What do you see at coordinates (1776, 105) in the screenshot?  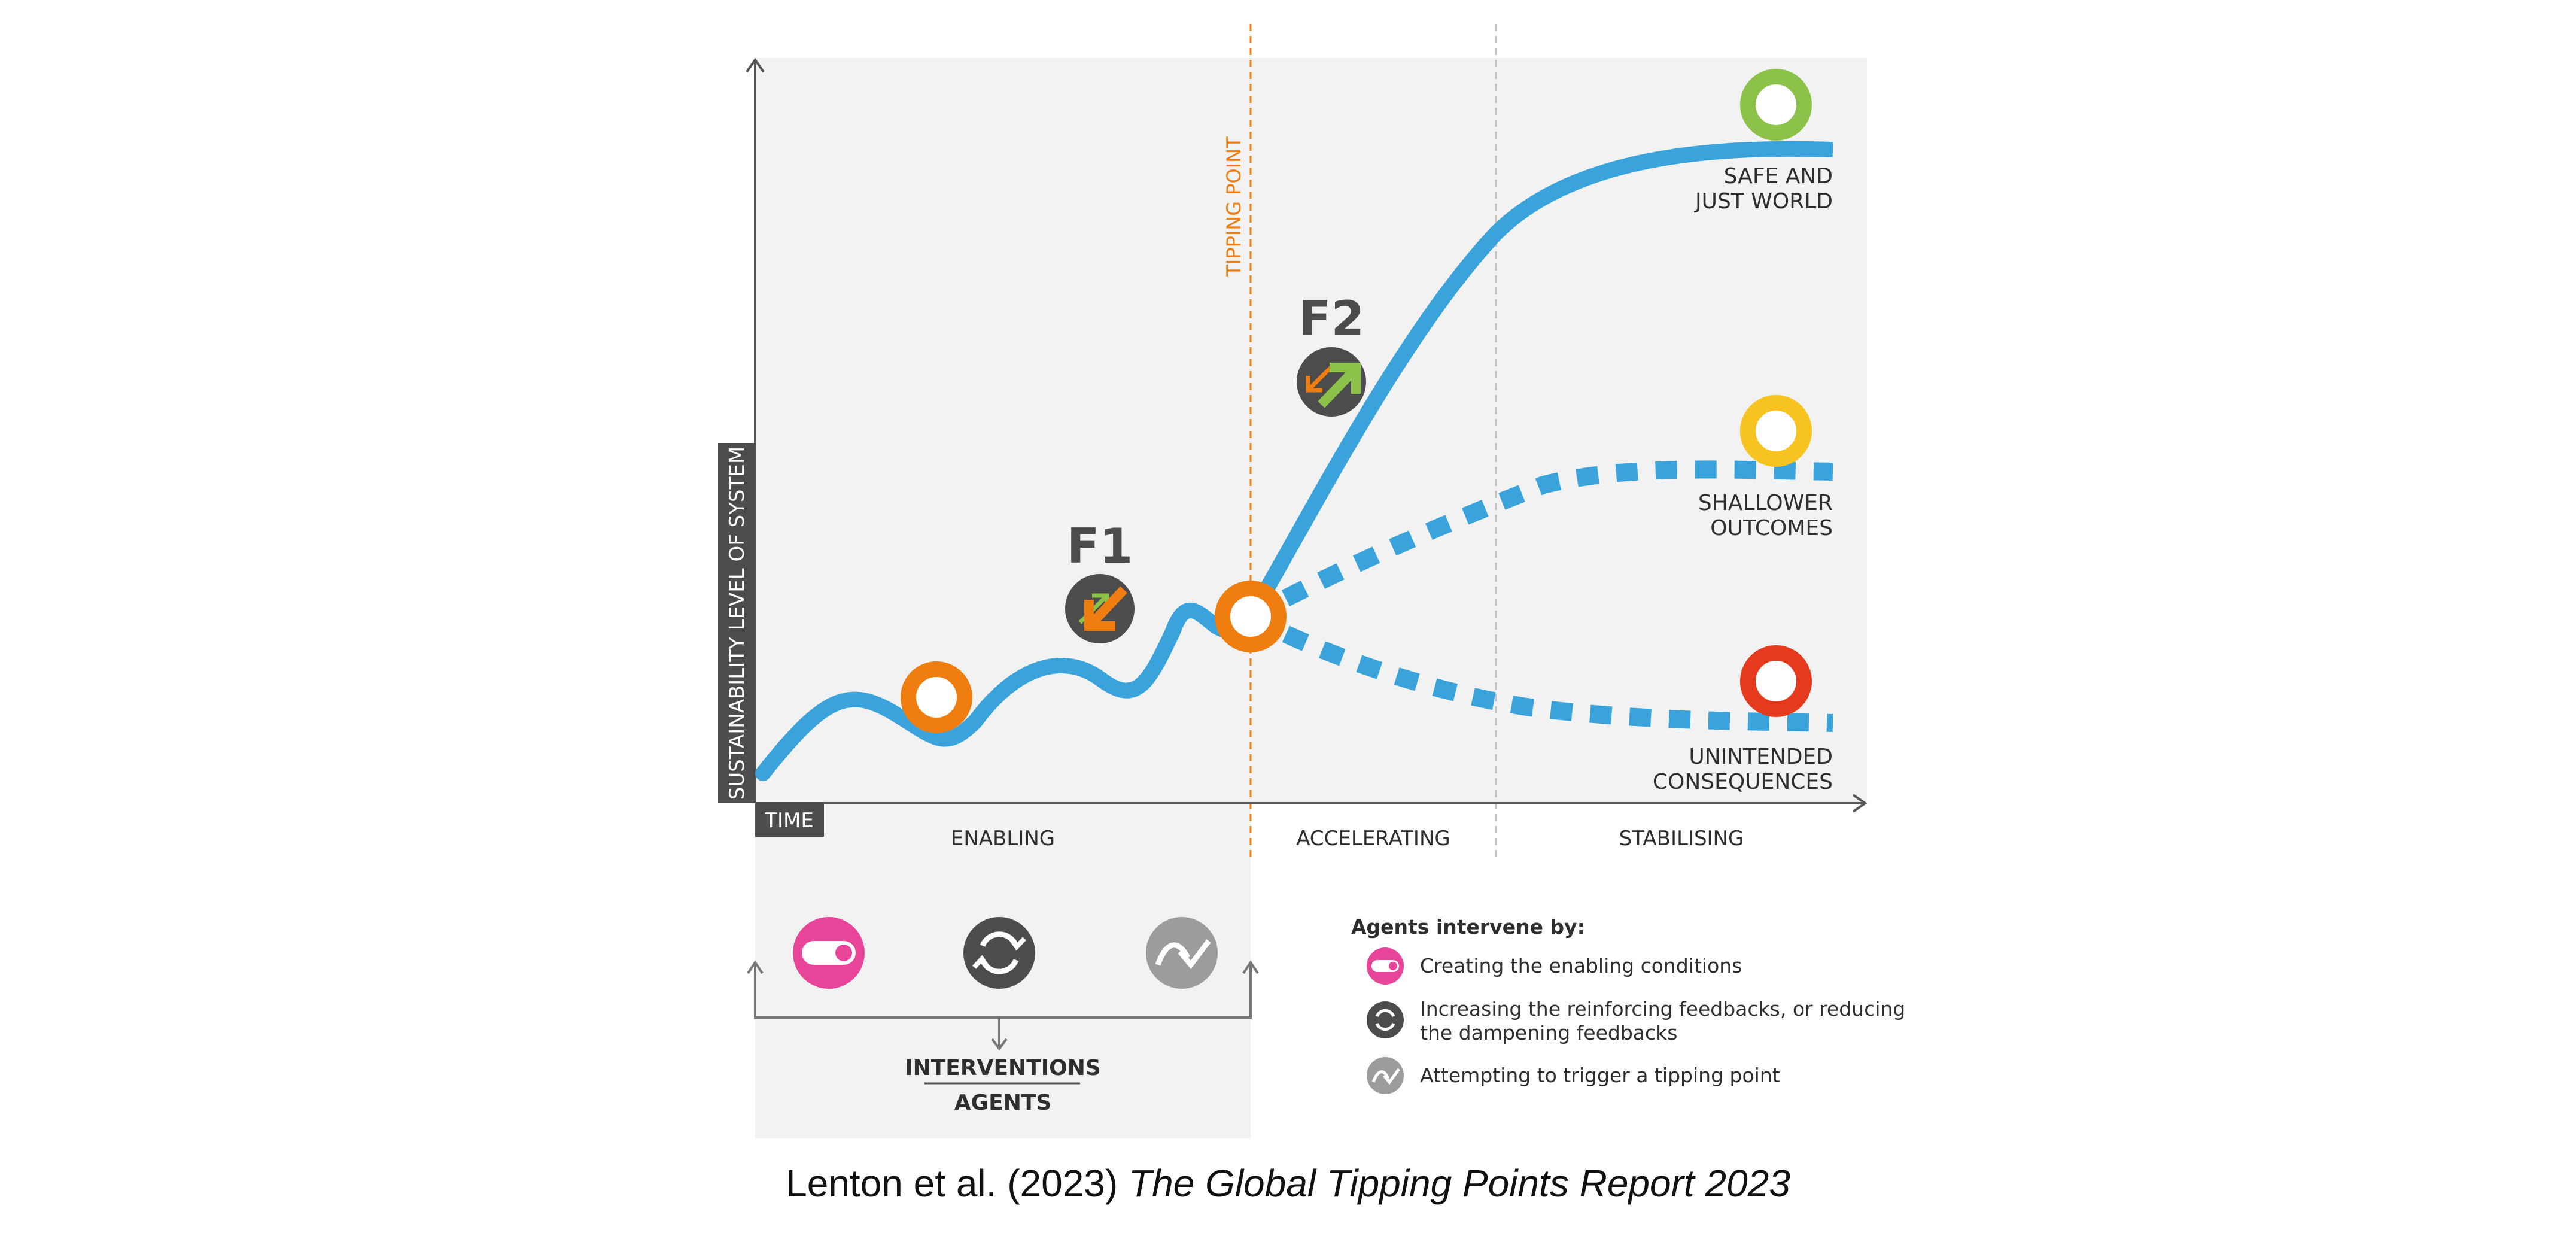 I see `safe-outcome-ring` at bounding box center [1776, 105].